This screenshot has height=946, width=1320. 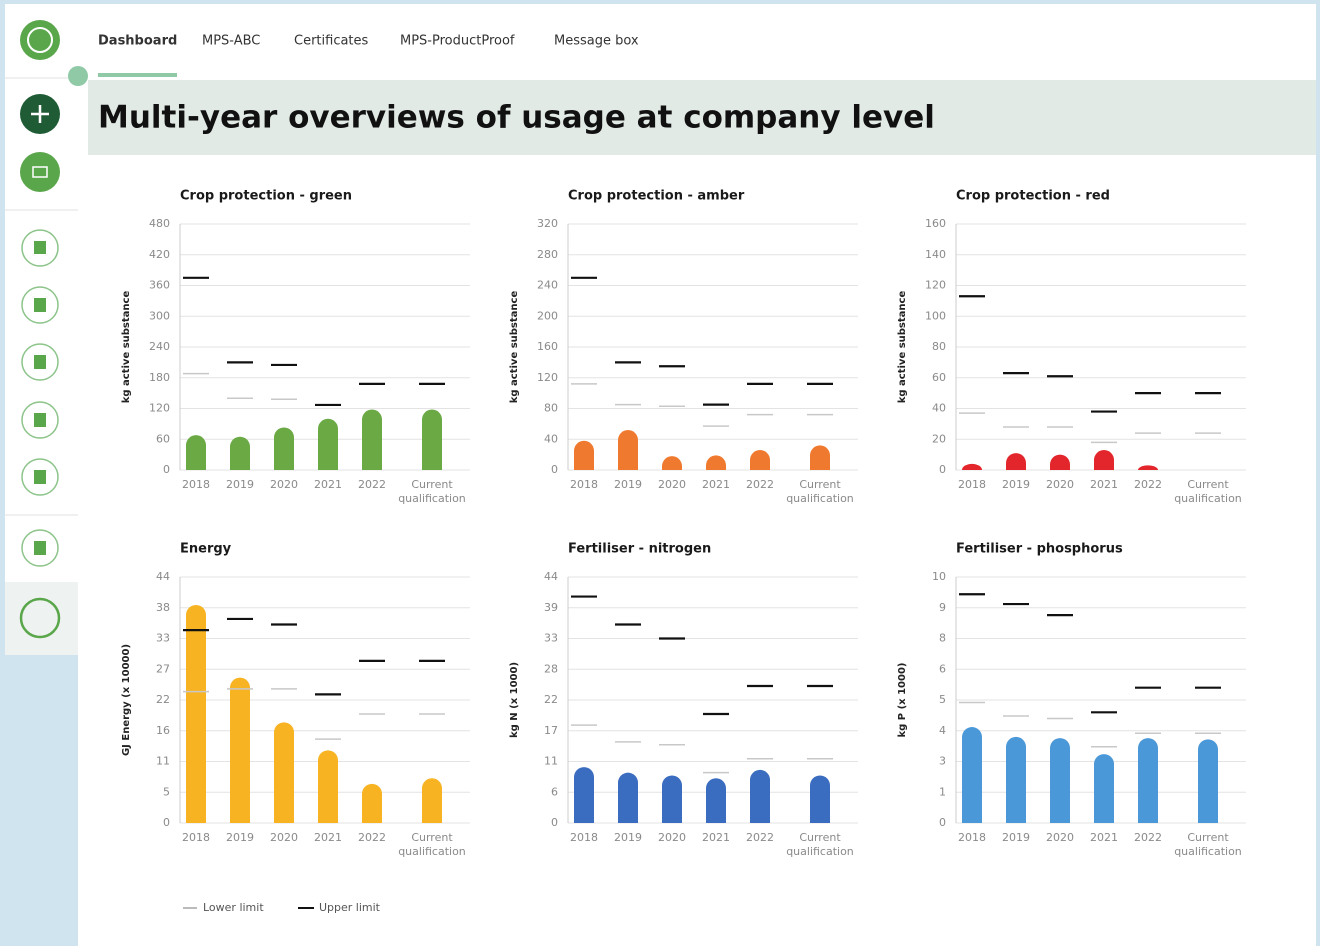 What do you see at coordinates (78, 76) in the screenshot?
I see `collapse-button` at bounding box center [78, 76].